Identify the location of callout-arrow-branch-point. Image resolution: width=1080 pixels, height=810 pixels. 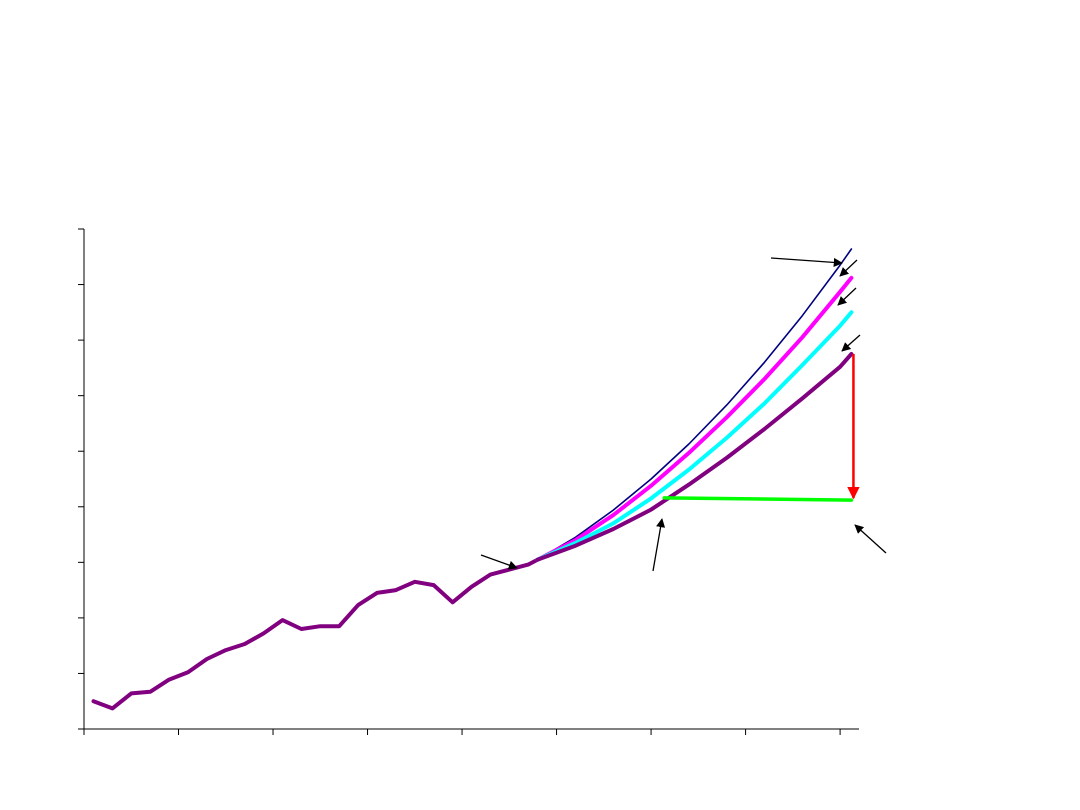
(499, 562).